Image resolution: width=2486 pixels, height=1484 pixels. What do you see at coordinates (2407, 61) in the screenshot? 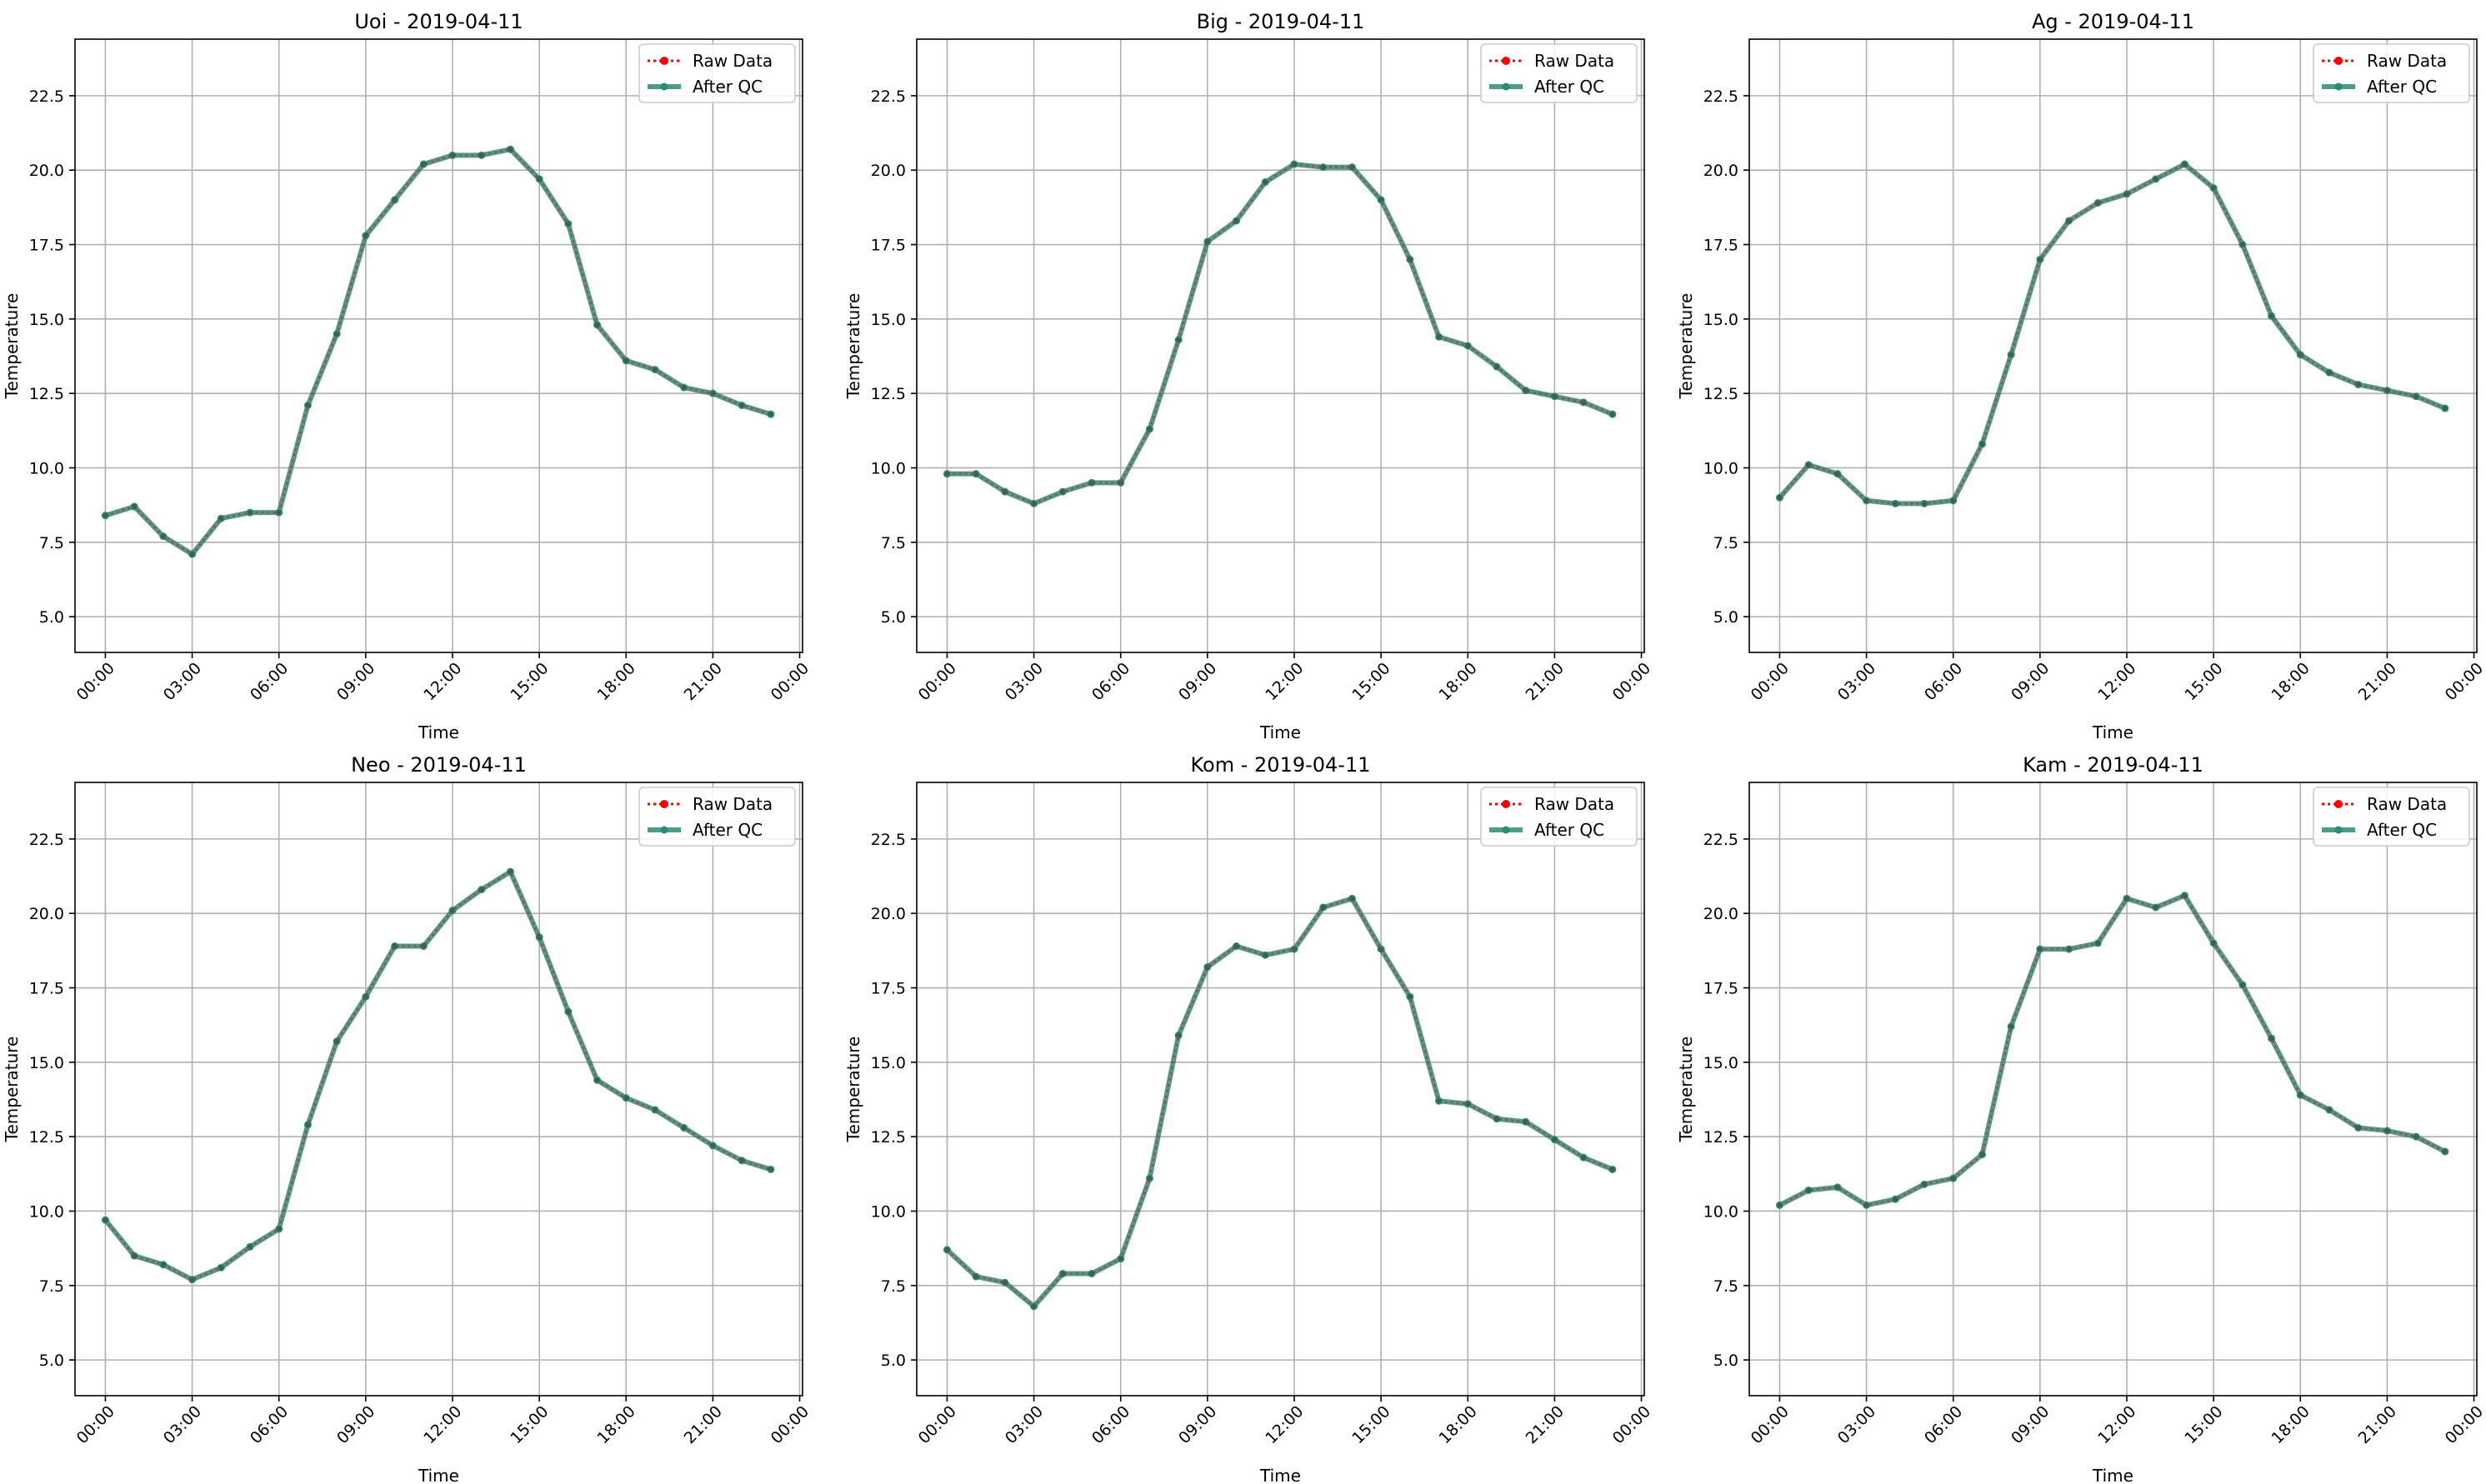
I see `legend-label-raw-data: Raw Data` at bounding box center [2407, 61].